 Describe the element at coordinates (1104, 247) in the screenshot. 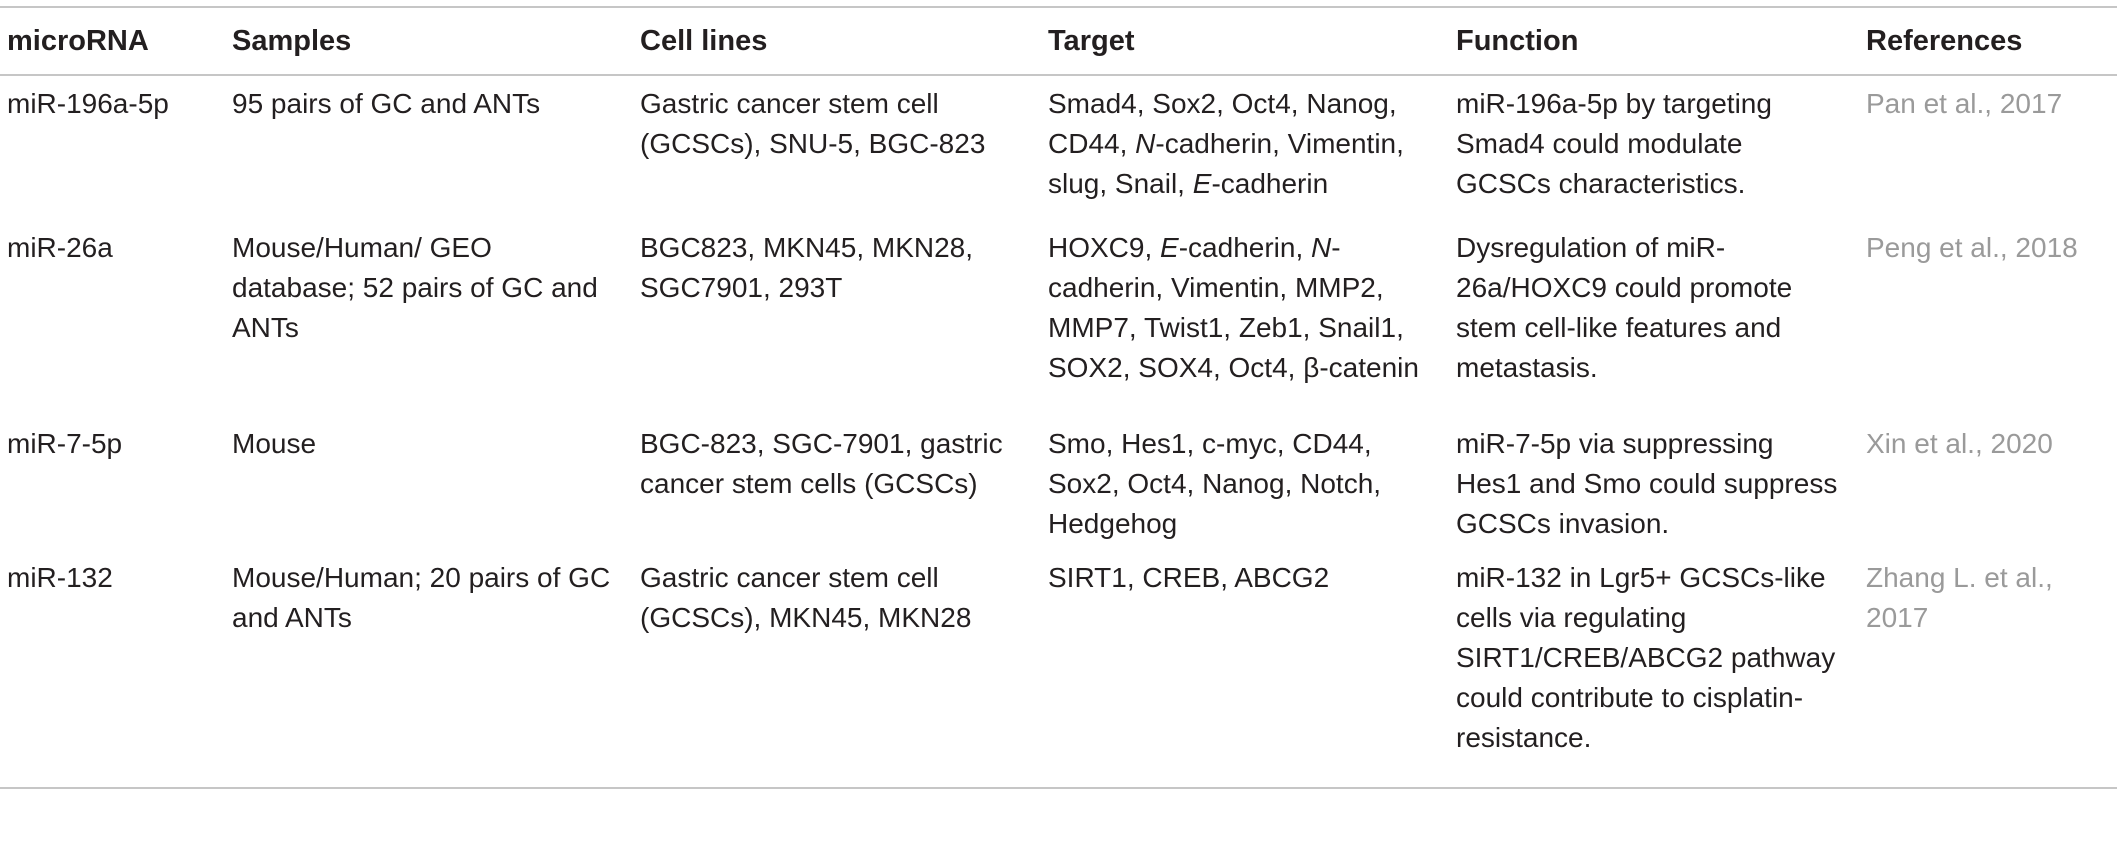

I see `target-text: HOXC9,` at that location.